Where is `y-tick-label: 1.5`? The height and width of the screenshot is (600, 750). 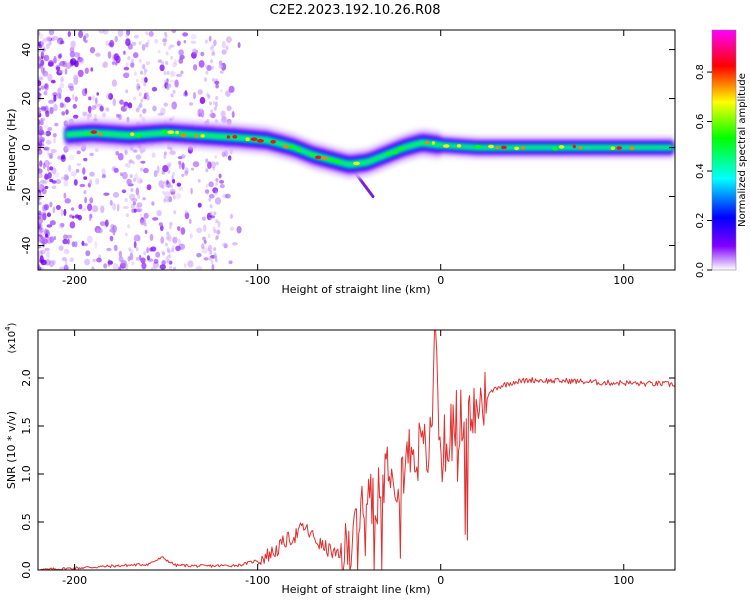 y-tick-label: 1.5 is located at coordinates (26, 426).